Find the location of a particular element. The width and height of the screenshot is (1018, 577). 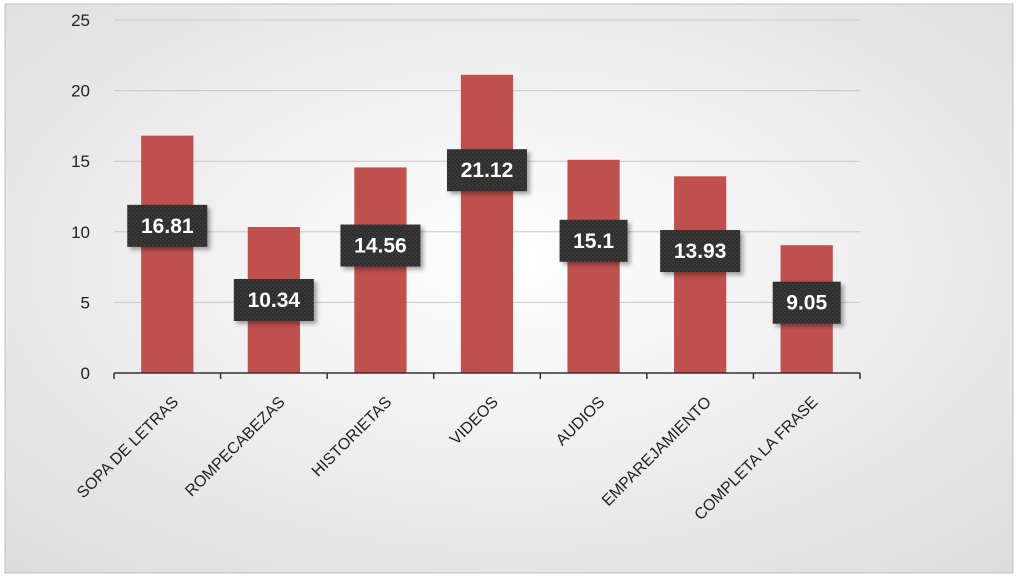

data-label-text: 10.34 is located at coordinates (274, 300).